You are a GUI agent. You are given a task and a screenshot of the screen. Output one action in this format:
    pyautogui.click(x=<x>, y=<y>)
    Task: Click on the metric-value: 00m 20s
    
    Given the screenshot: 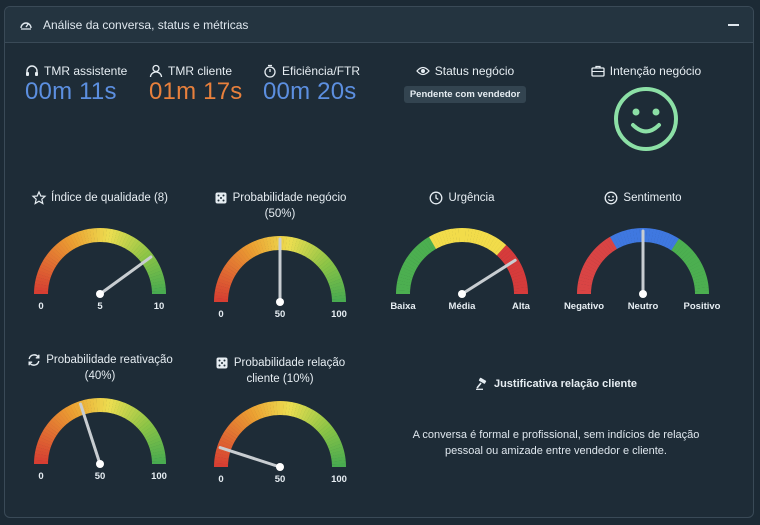 What is the action you would take?
    pyautogui.click(x=310, y=91)
    